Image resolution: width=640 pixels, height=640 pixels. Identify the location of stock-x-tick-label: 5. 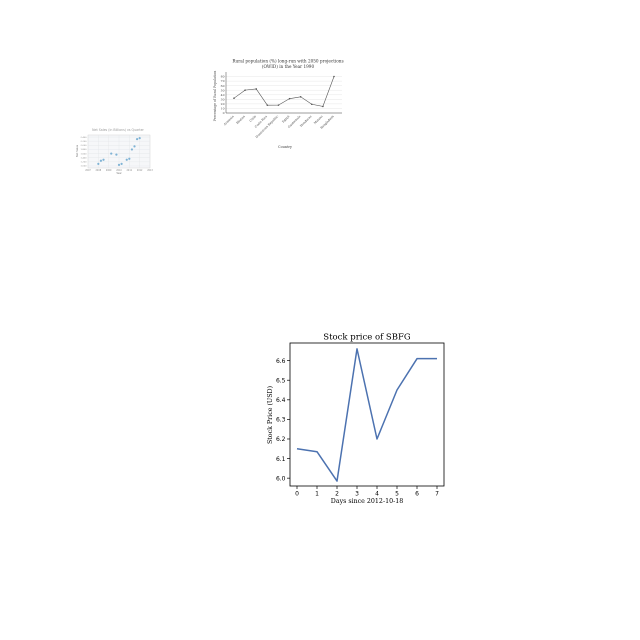
(397, 494).